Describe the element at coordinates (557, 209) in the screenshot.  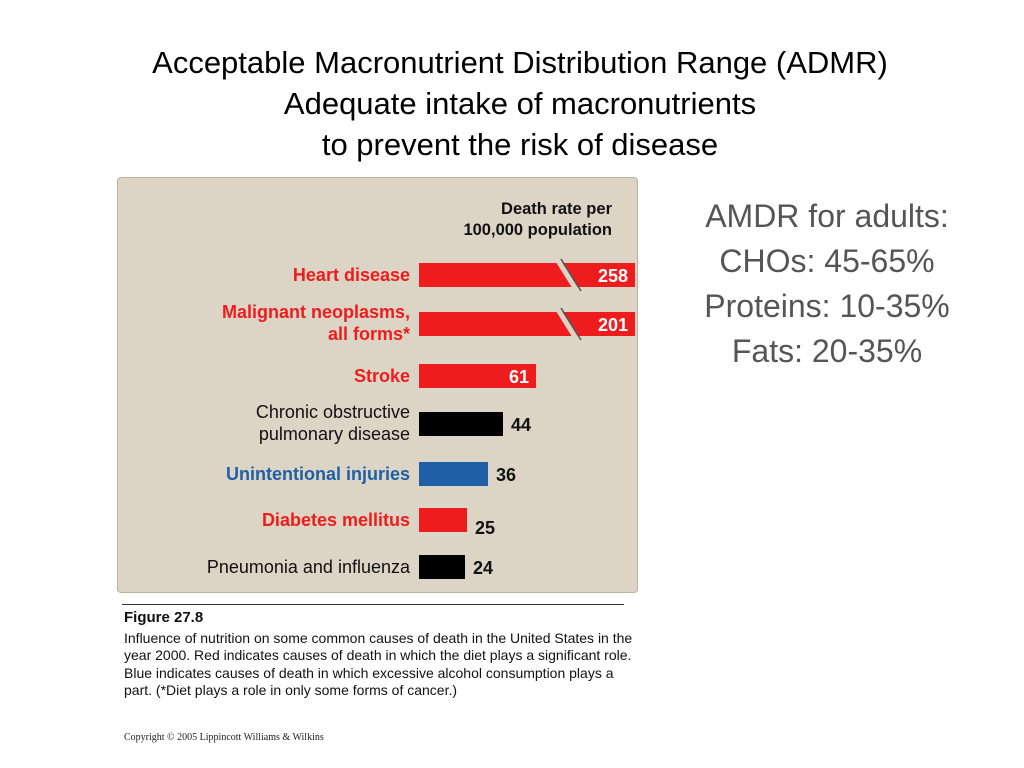
I see `chart-title-line: Death rate per` at that location.